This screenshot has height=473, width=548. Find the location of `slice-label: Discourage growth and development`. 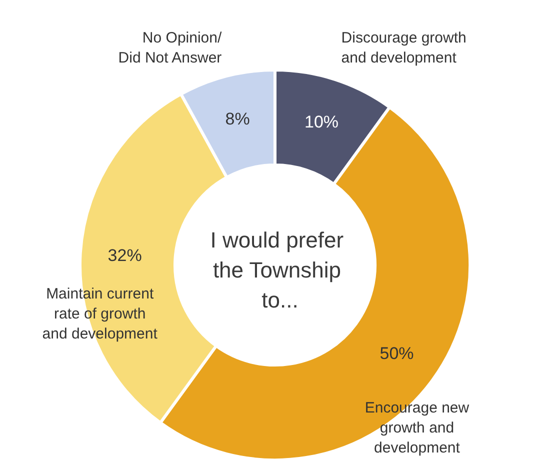

slice-label: Discourage growth and development is located at coordinates (403, 48).